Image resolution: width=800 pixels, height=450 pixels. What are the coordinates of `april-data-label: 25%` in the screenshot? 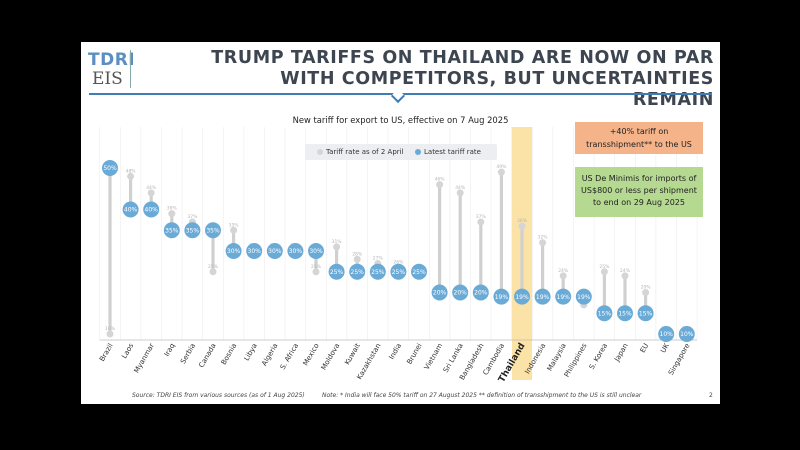 It's located at (213, 267).